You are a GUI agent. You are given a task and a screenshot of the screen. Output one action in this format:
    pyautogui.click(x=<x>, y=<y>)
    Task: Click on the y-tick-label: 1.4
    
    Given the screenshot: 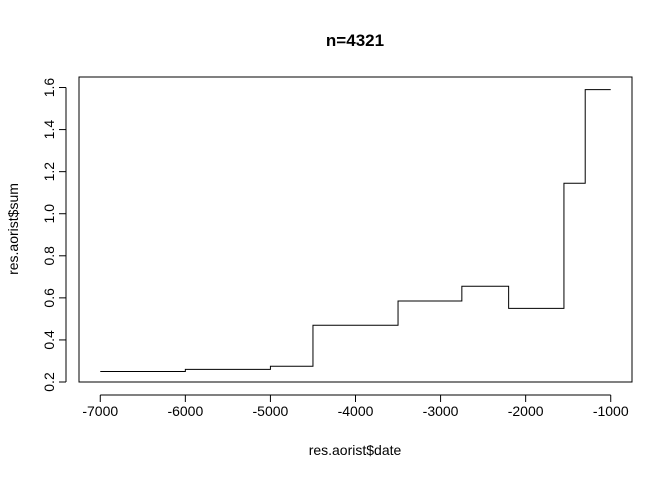 What is the action you would take?
    pyautogui.click(x=49, y=130)
    